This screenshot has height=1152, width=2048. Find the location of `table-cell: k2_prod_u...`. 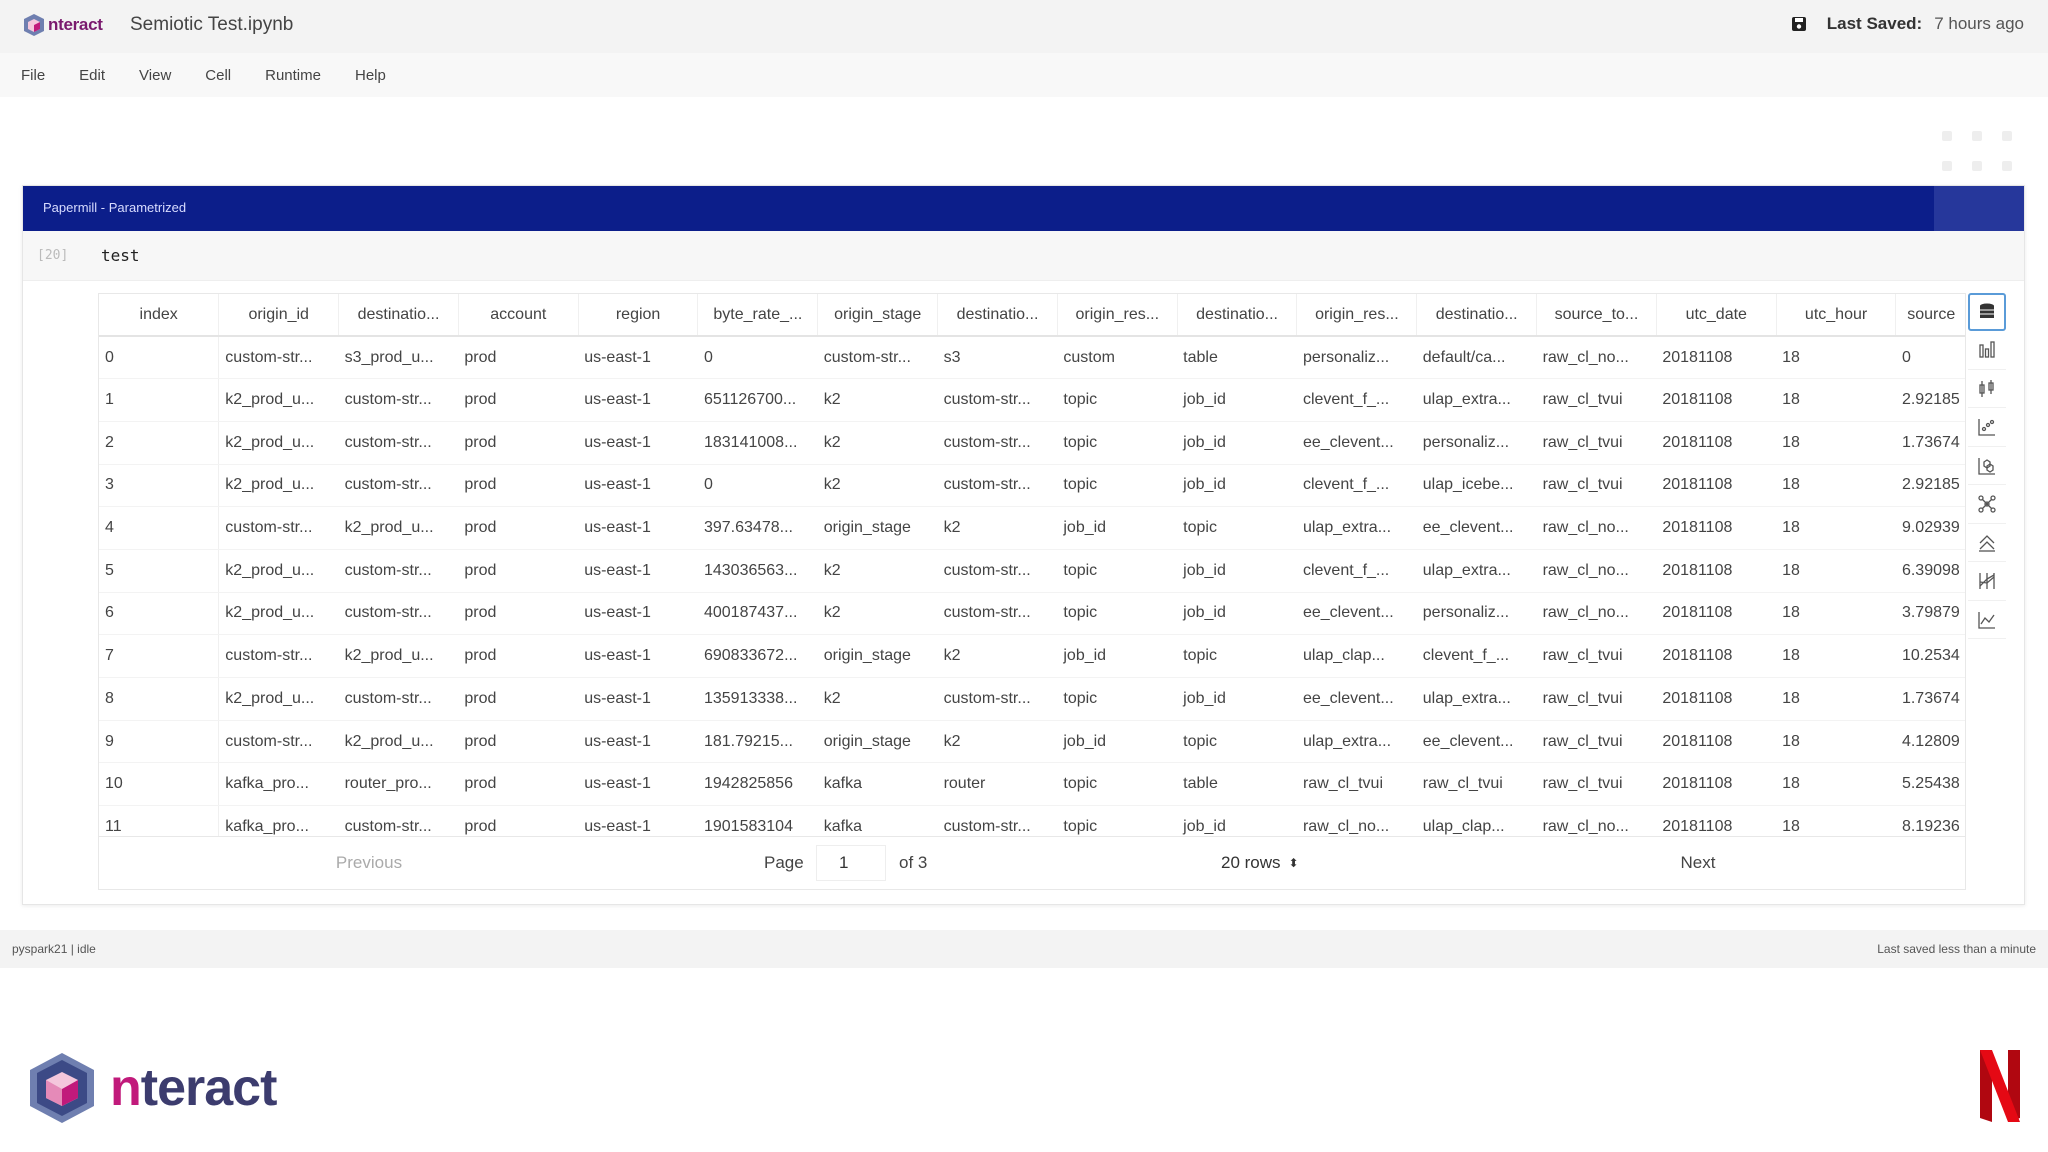

table-cell: k2_prod_u... is located at coordinates (278, 443).